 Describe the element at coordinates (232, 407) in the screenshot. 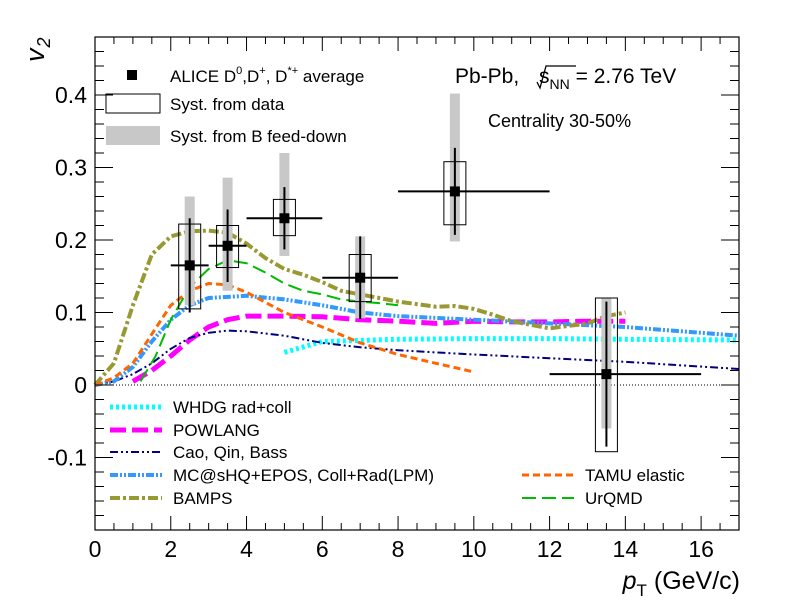

I see `legend-label-whdg-rad-coll: WHDG rad+coll` at that location.